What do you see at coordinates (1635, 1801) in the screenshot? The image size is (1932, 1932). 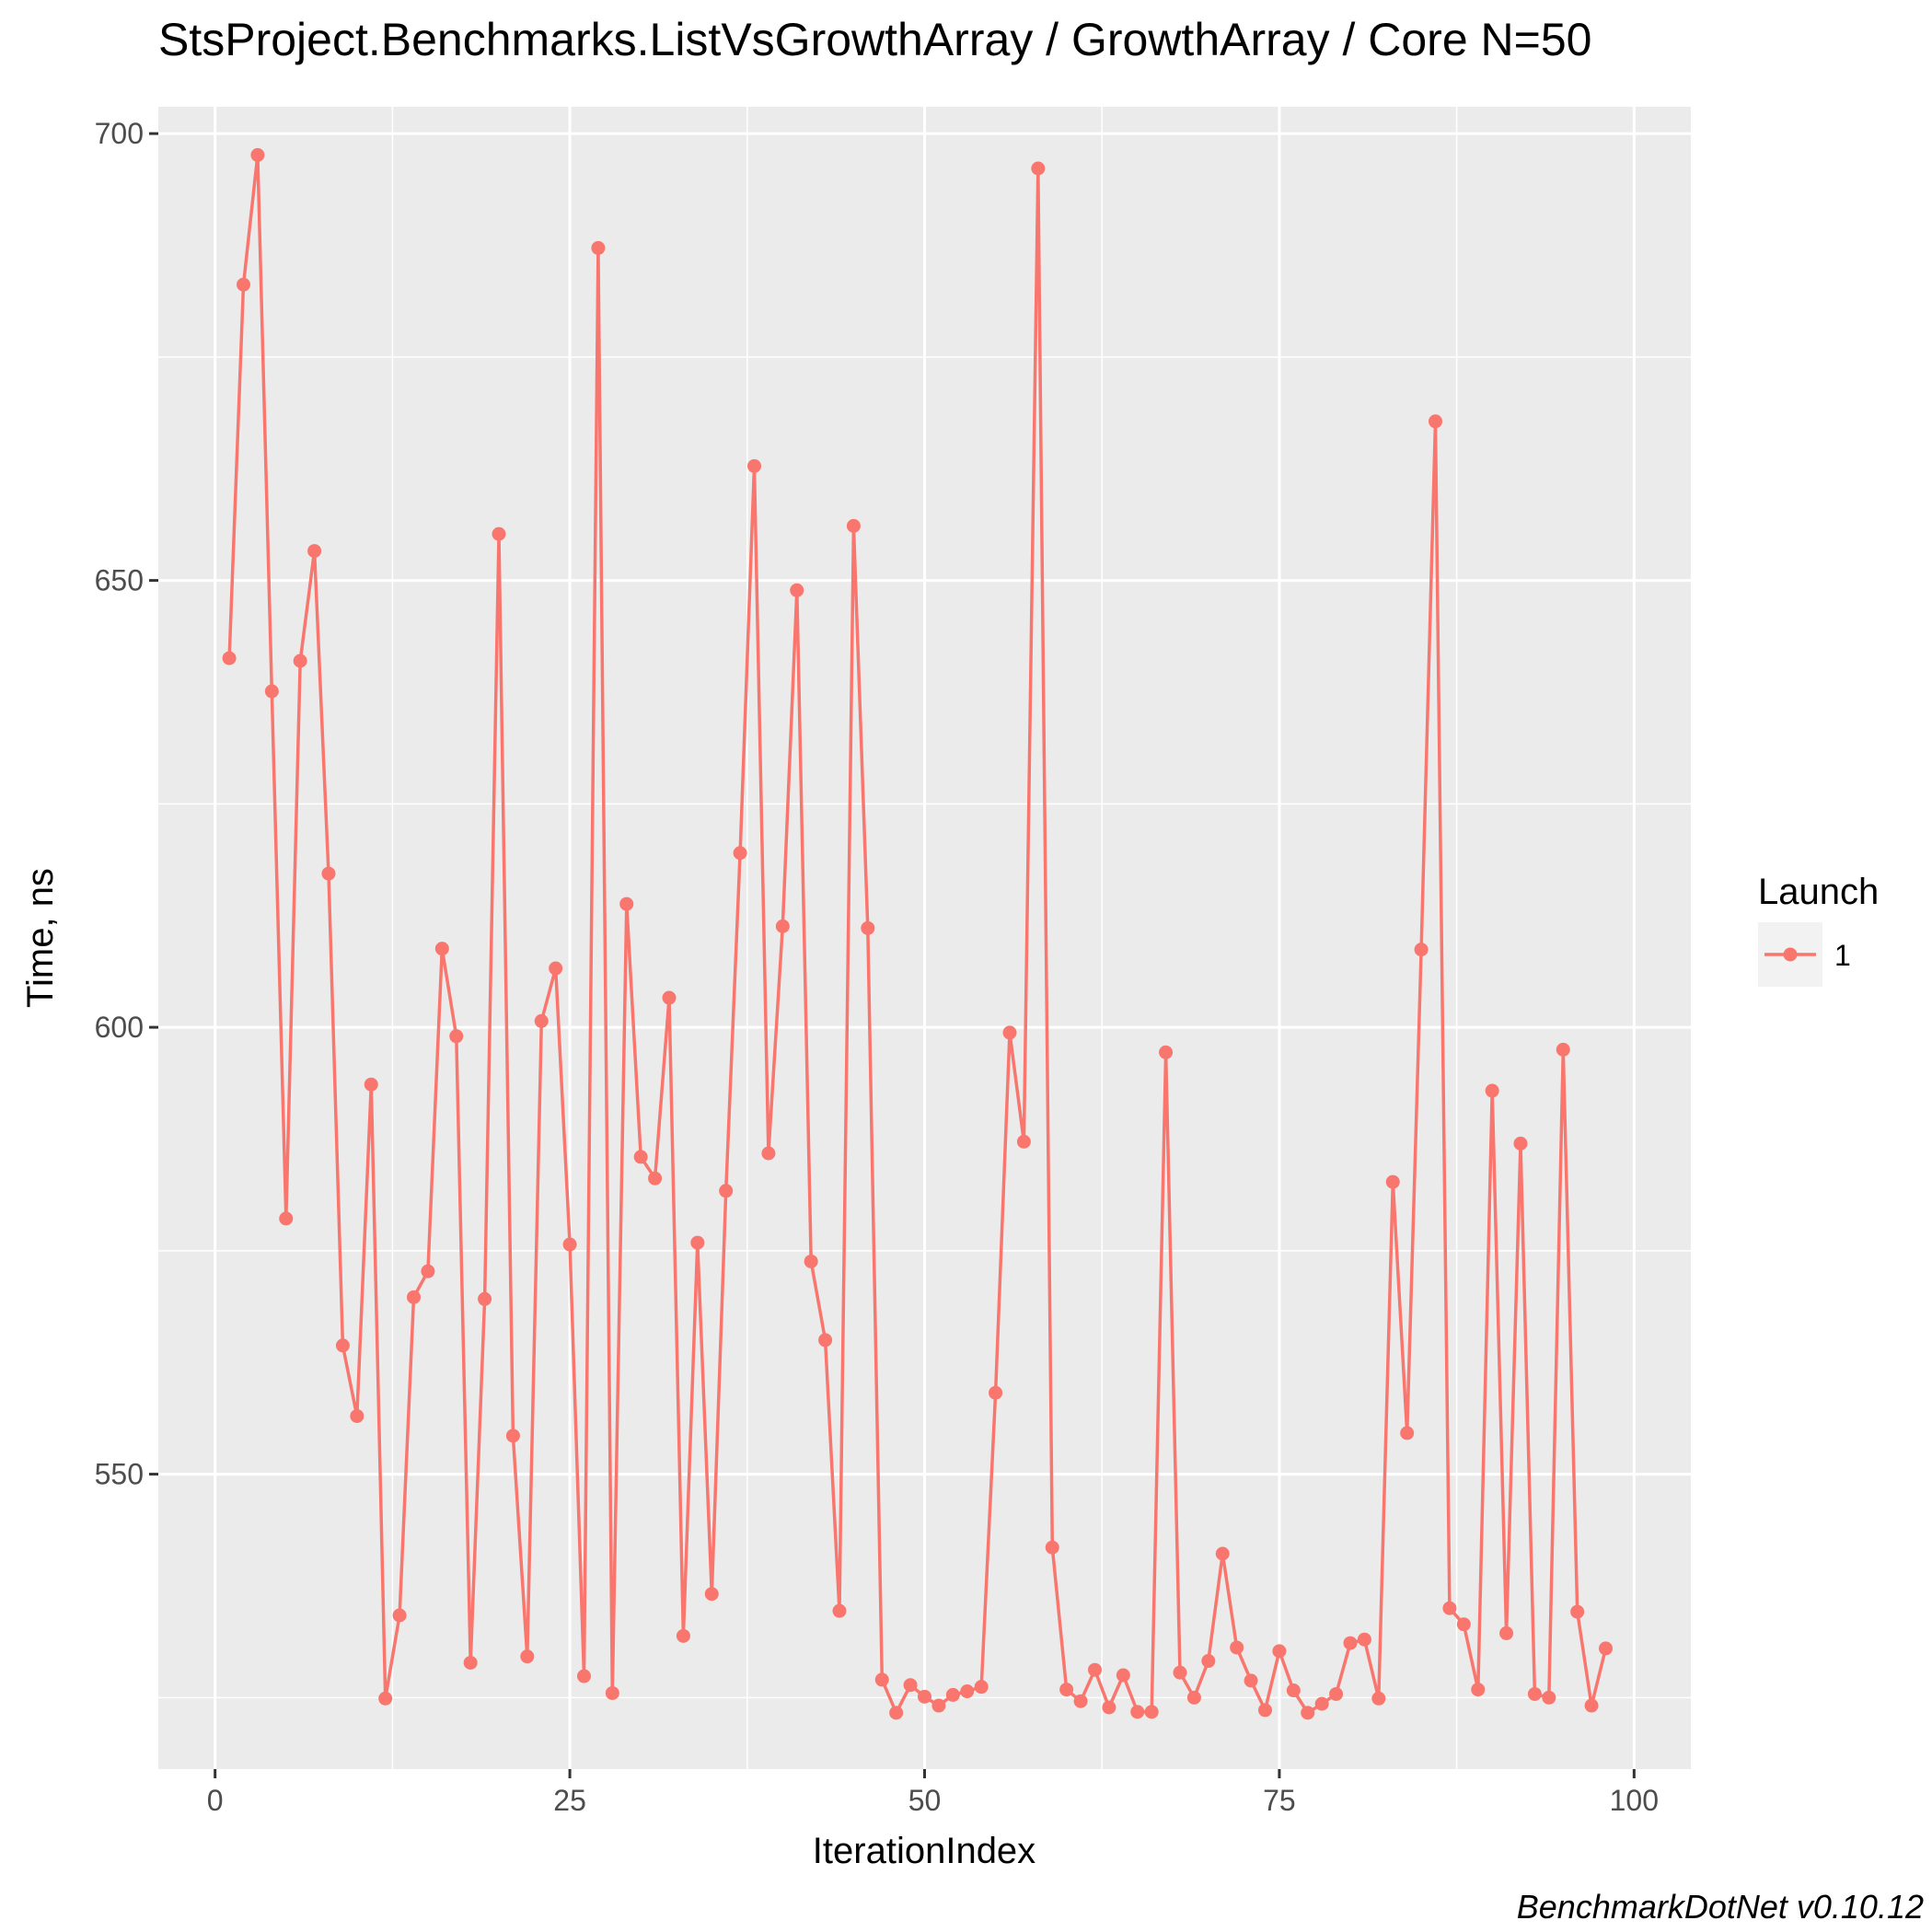 I see `x-tick-label: 100` at bounding box center [1635, 1801].